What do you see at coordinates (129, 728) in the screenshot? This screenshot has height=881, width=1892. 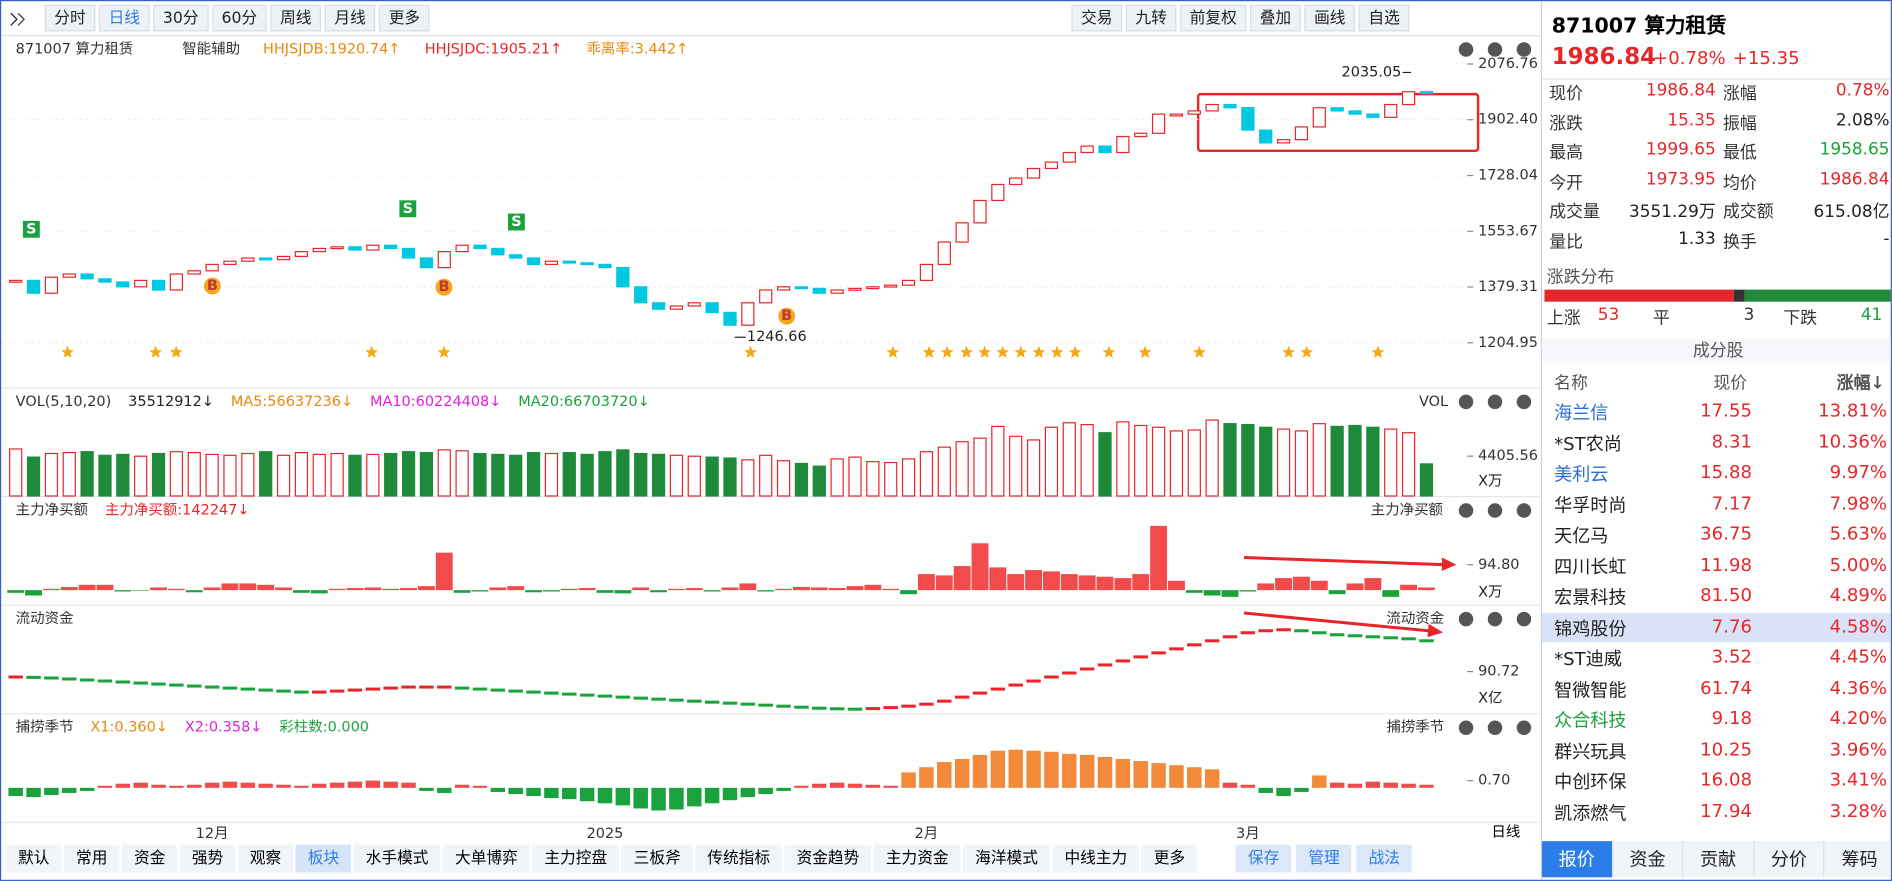 I see `indicator-value: X1:0.360↓` at bounding box center [129, 728].